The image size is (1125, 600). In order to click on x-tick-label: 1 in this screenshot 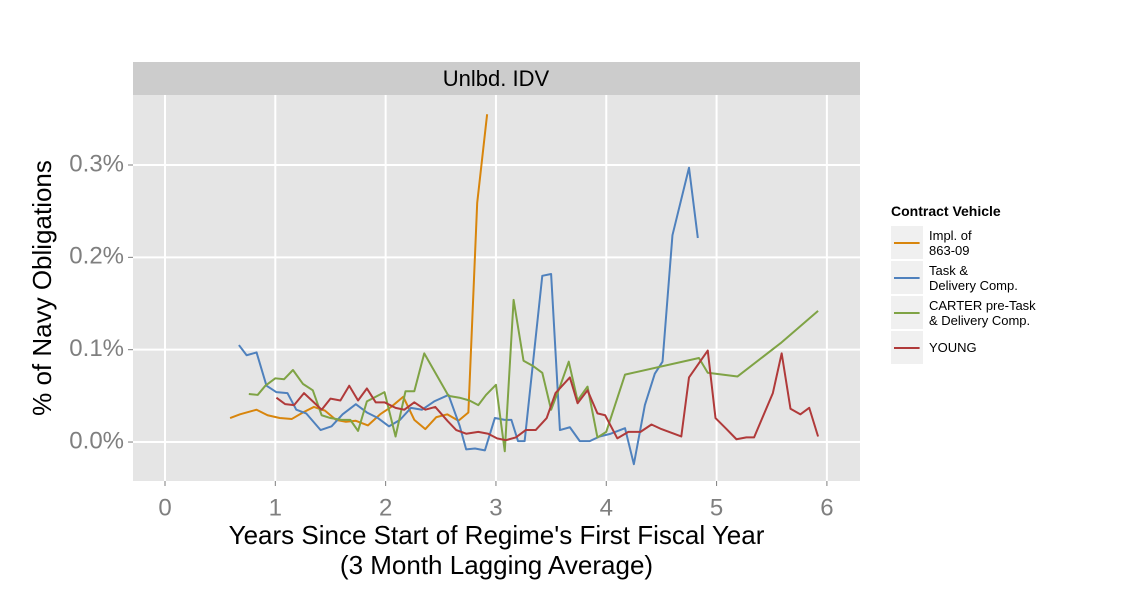, I will do `click(275, 507)`.